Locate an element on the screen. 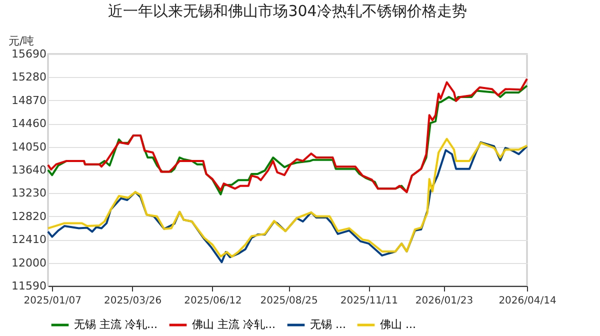 Image resolution: width=600 pixels, height=336 pixels. y-tick-label: 14050 is located at coordinates (29, 147).